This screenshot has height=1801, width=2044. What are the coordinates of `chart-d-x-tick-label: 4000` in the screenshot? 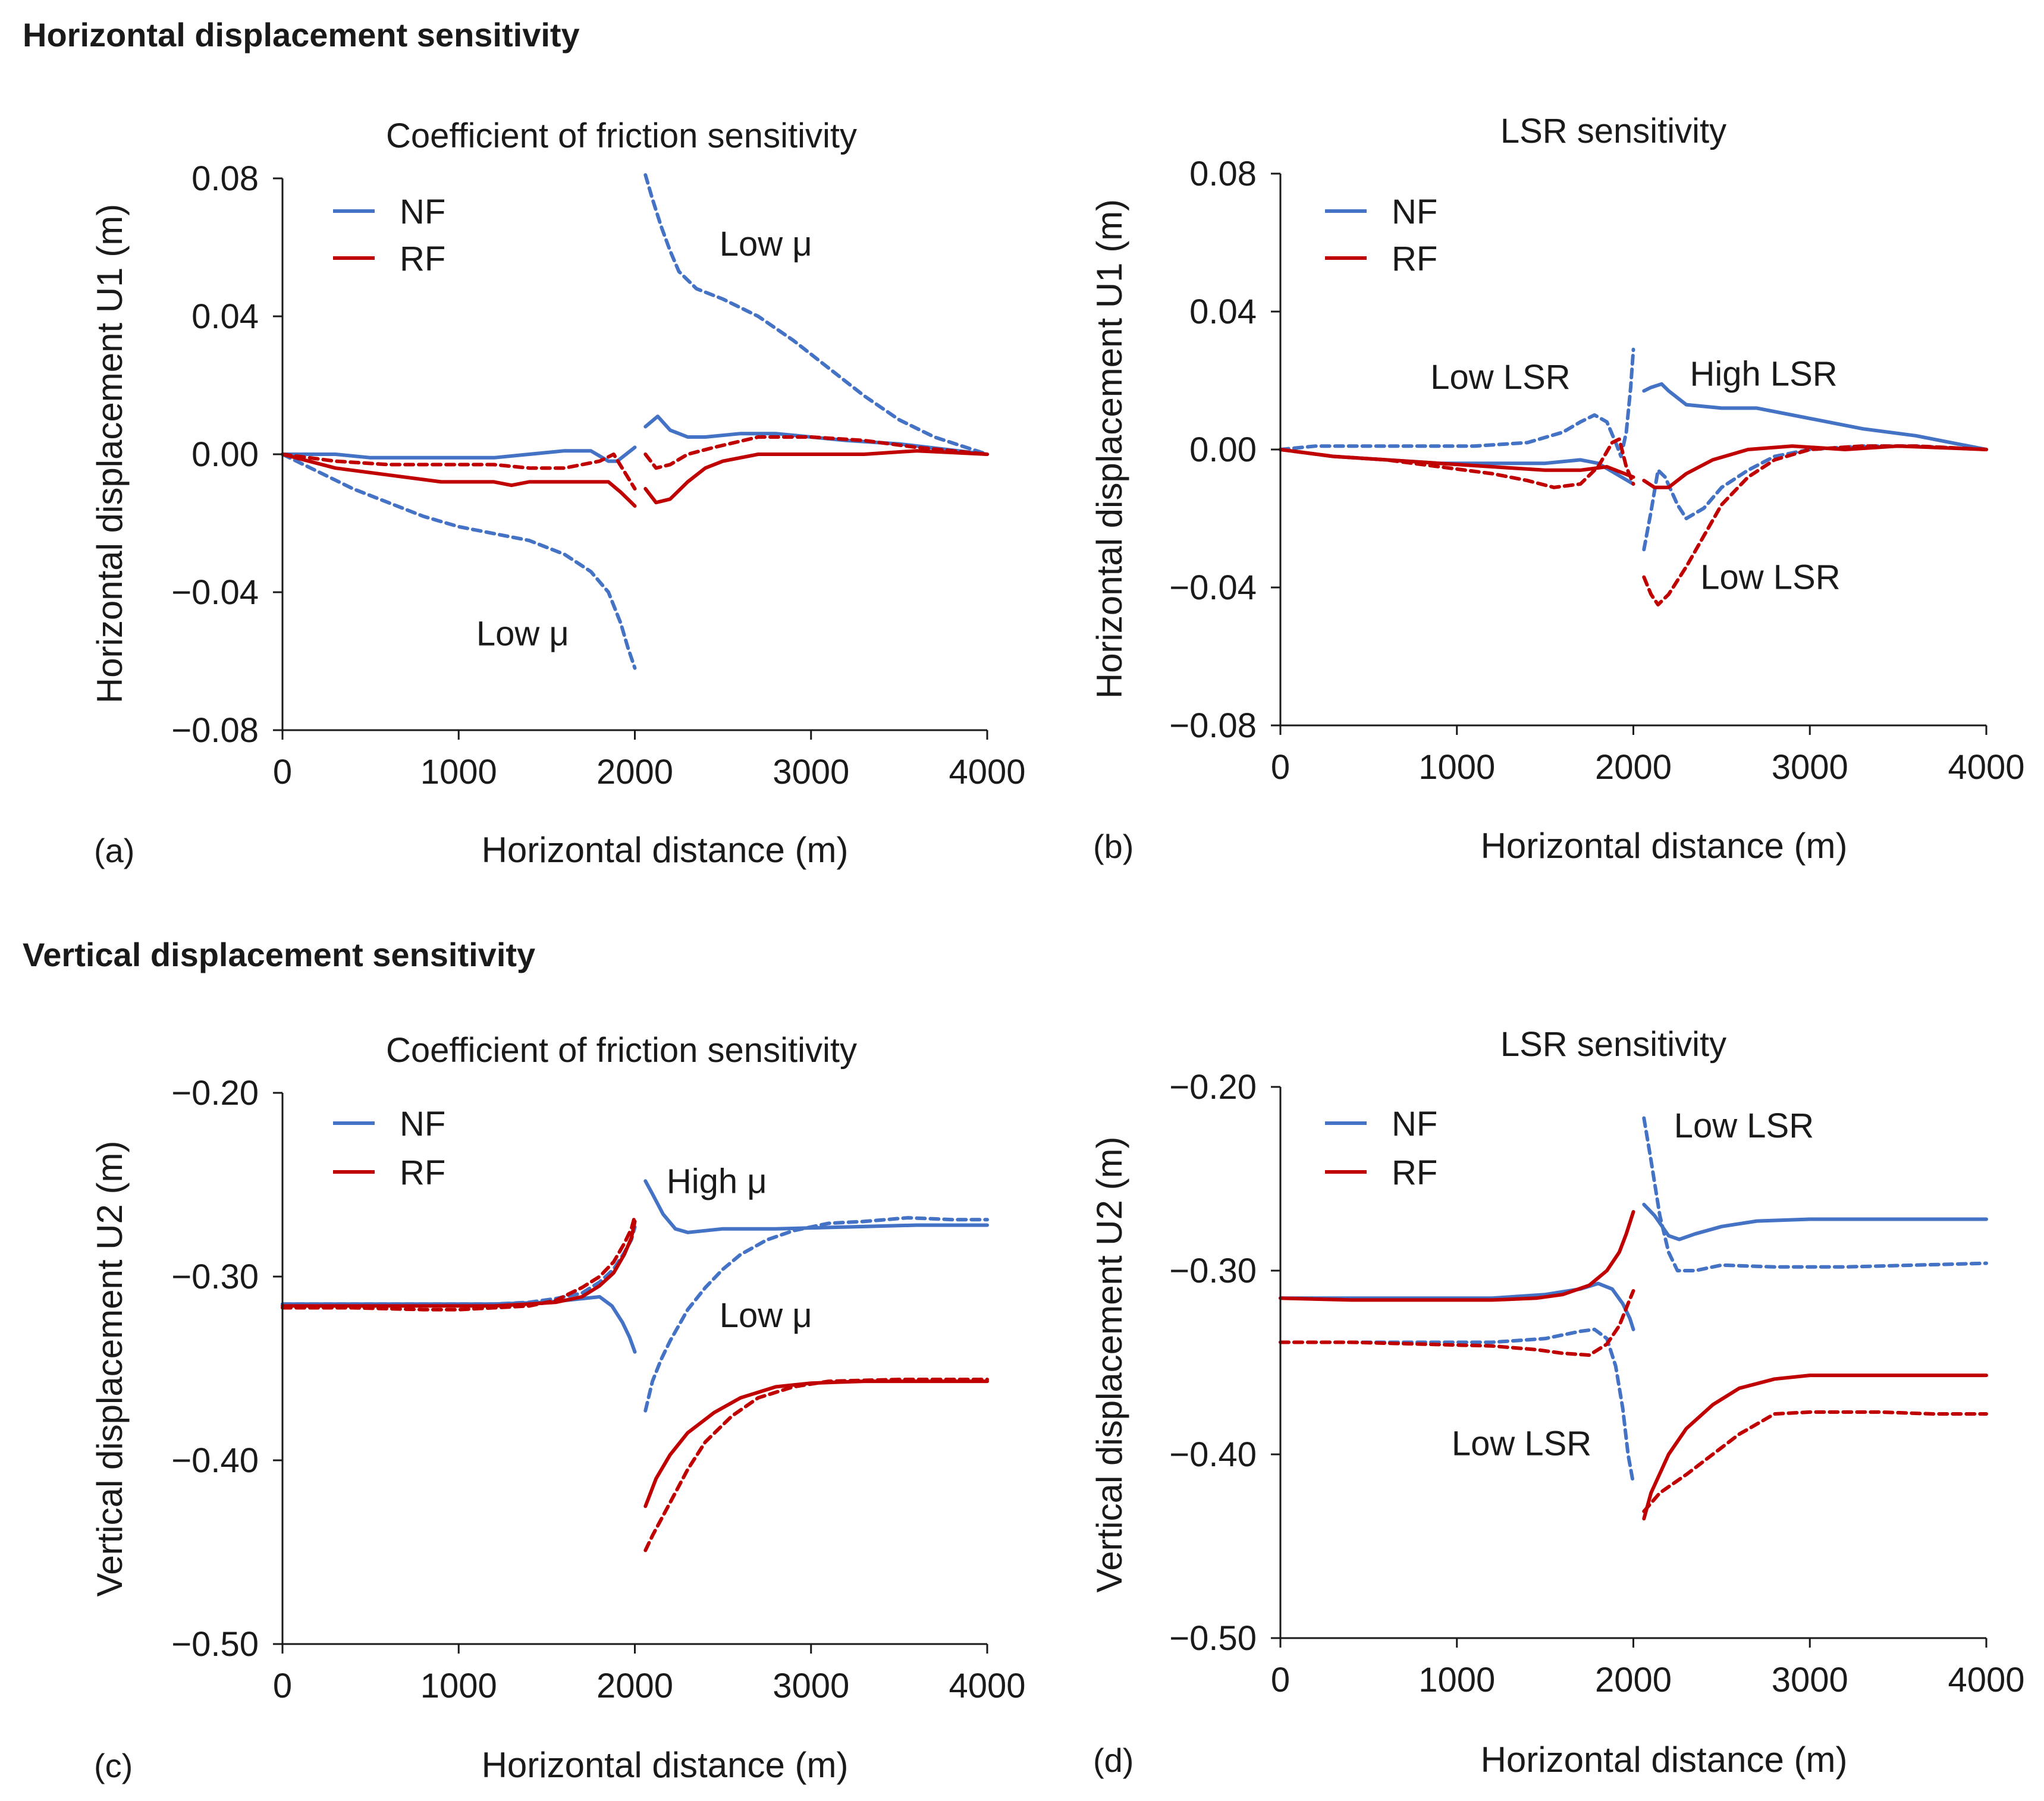 It's located at (1986, 1680).